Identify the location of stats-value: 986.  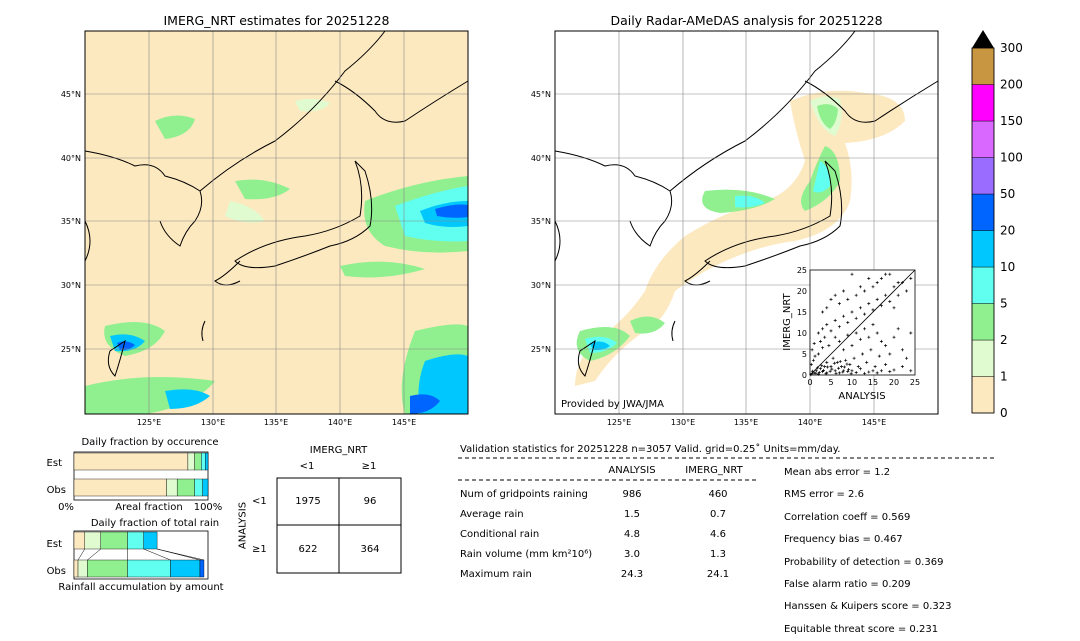
(632, 494).